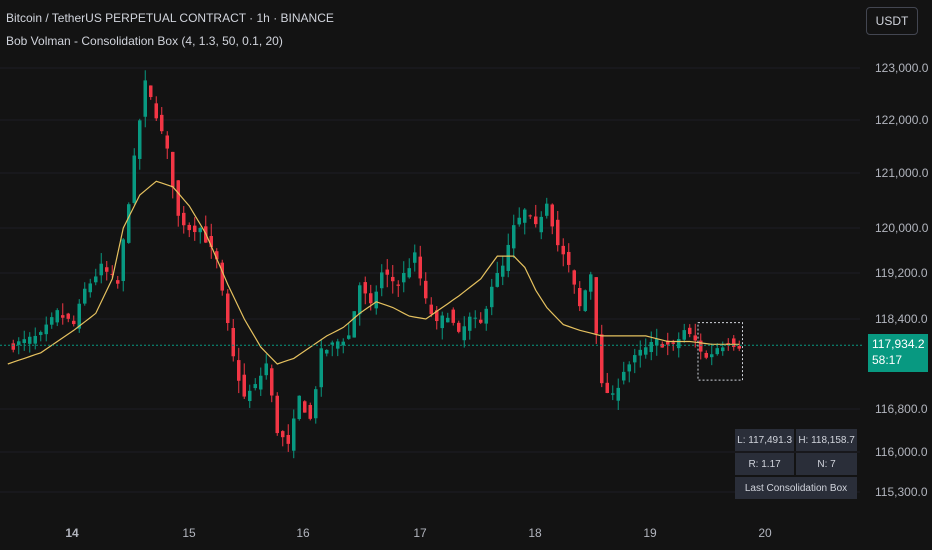  Describe the element at coordinates (720, 351) in the screenshot. I see `consolidation-box` at that location.